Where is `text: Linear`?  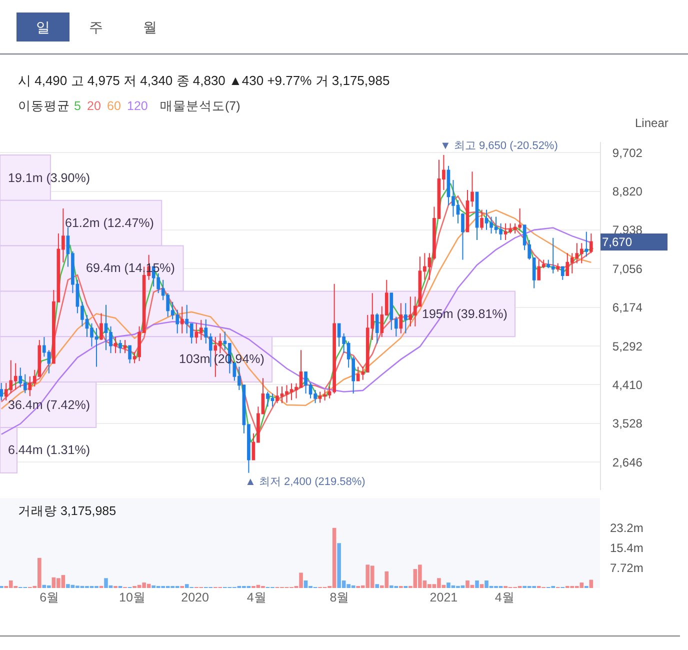 text: Linear is located at coordinates (651, 123).